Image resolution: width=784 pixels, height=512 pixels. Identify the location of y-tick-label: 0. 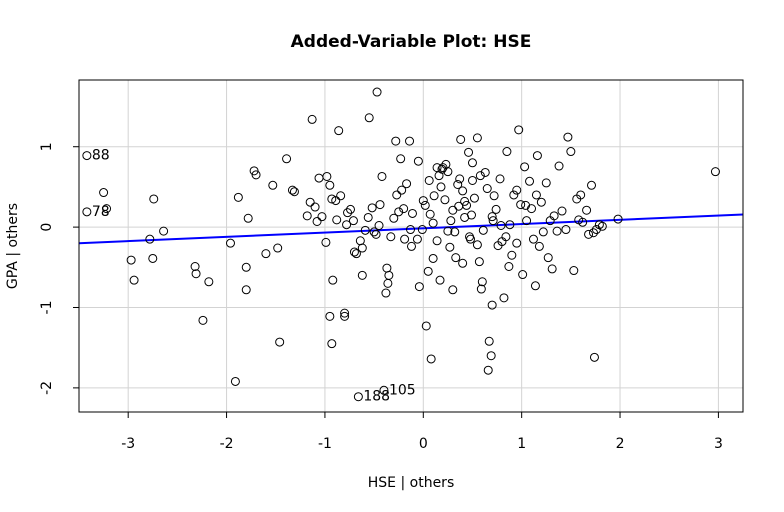
(47, 227).